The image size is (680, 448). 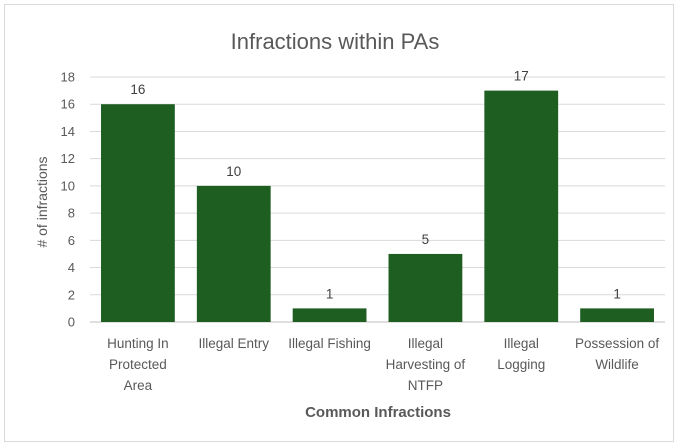 I want to click on y-axis-title: # of infractions, so click(x=42, y=201).